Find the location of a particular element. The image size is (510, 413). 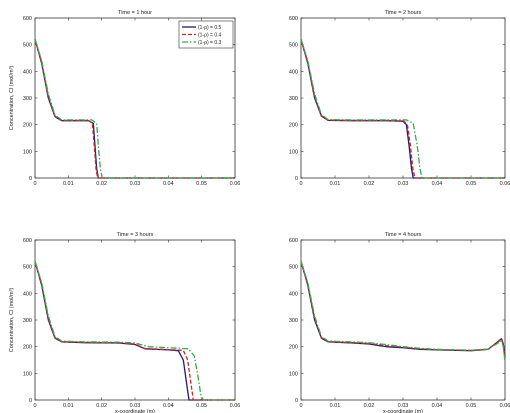

chart-title: Time = 2 hours is located at coordinates (403, 13).